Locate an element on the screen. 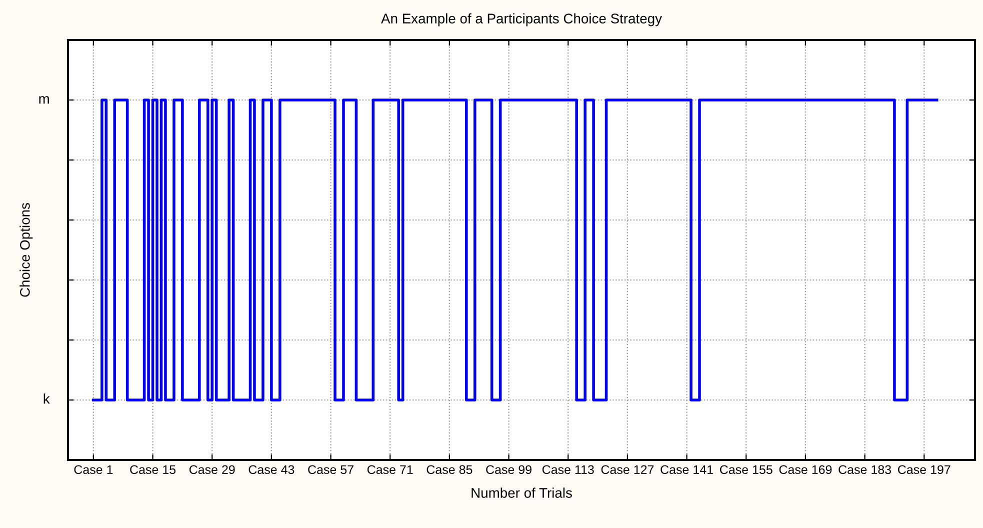 This screenshot has height=528, width=983. chart-title: An Example of a Participants Choice Strategy is located at coordinates (521, 19).